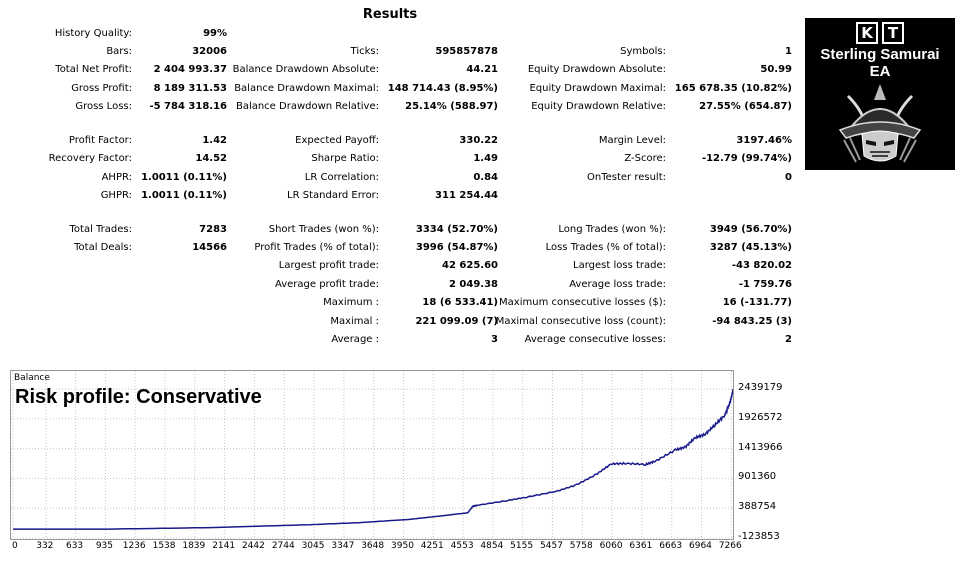 The image size is (960, 562). I want to click on stat-value: 3197.46%, so click(764, 140).